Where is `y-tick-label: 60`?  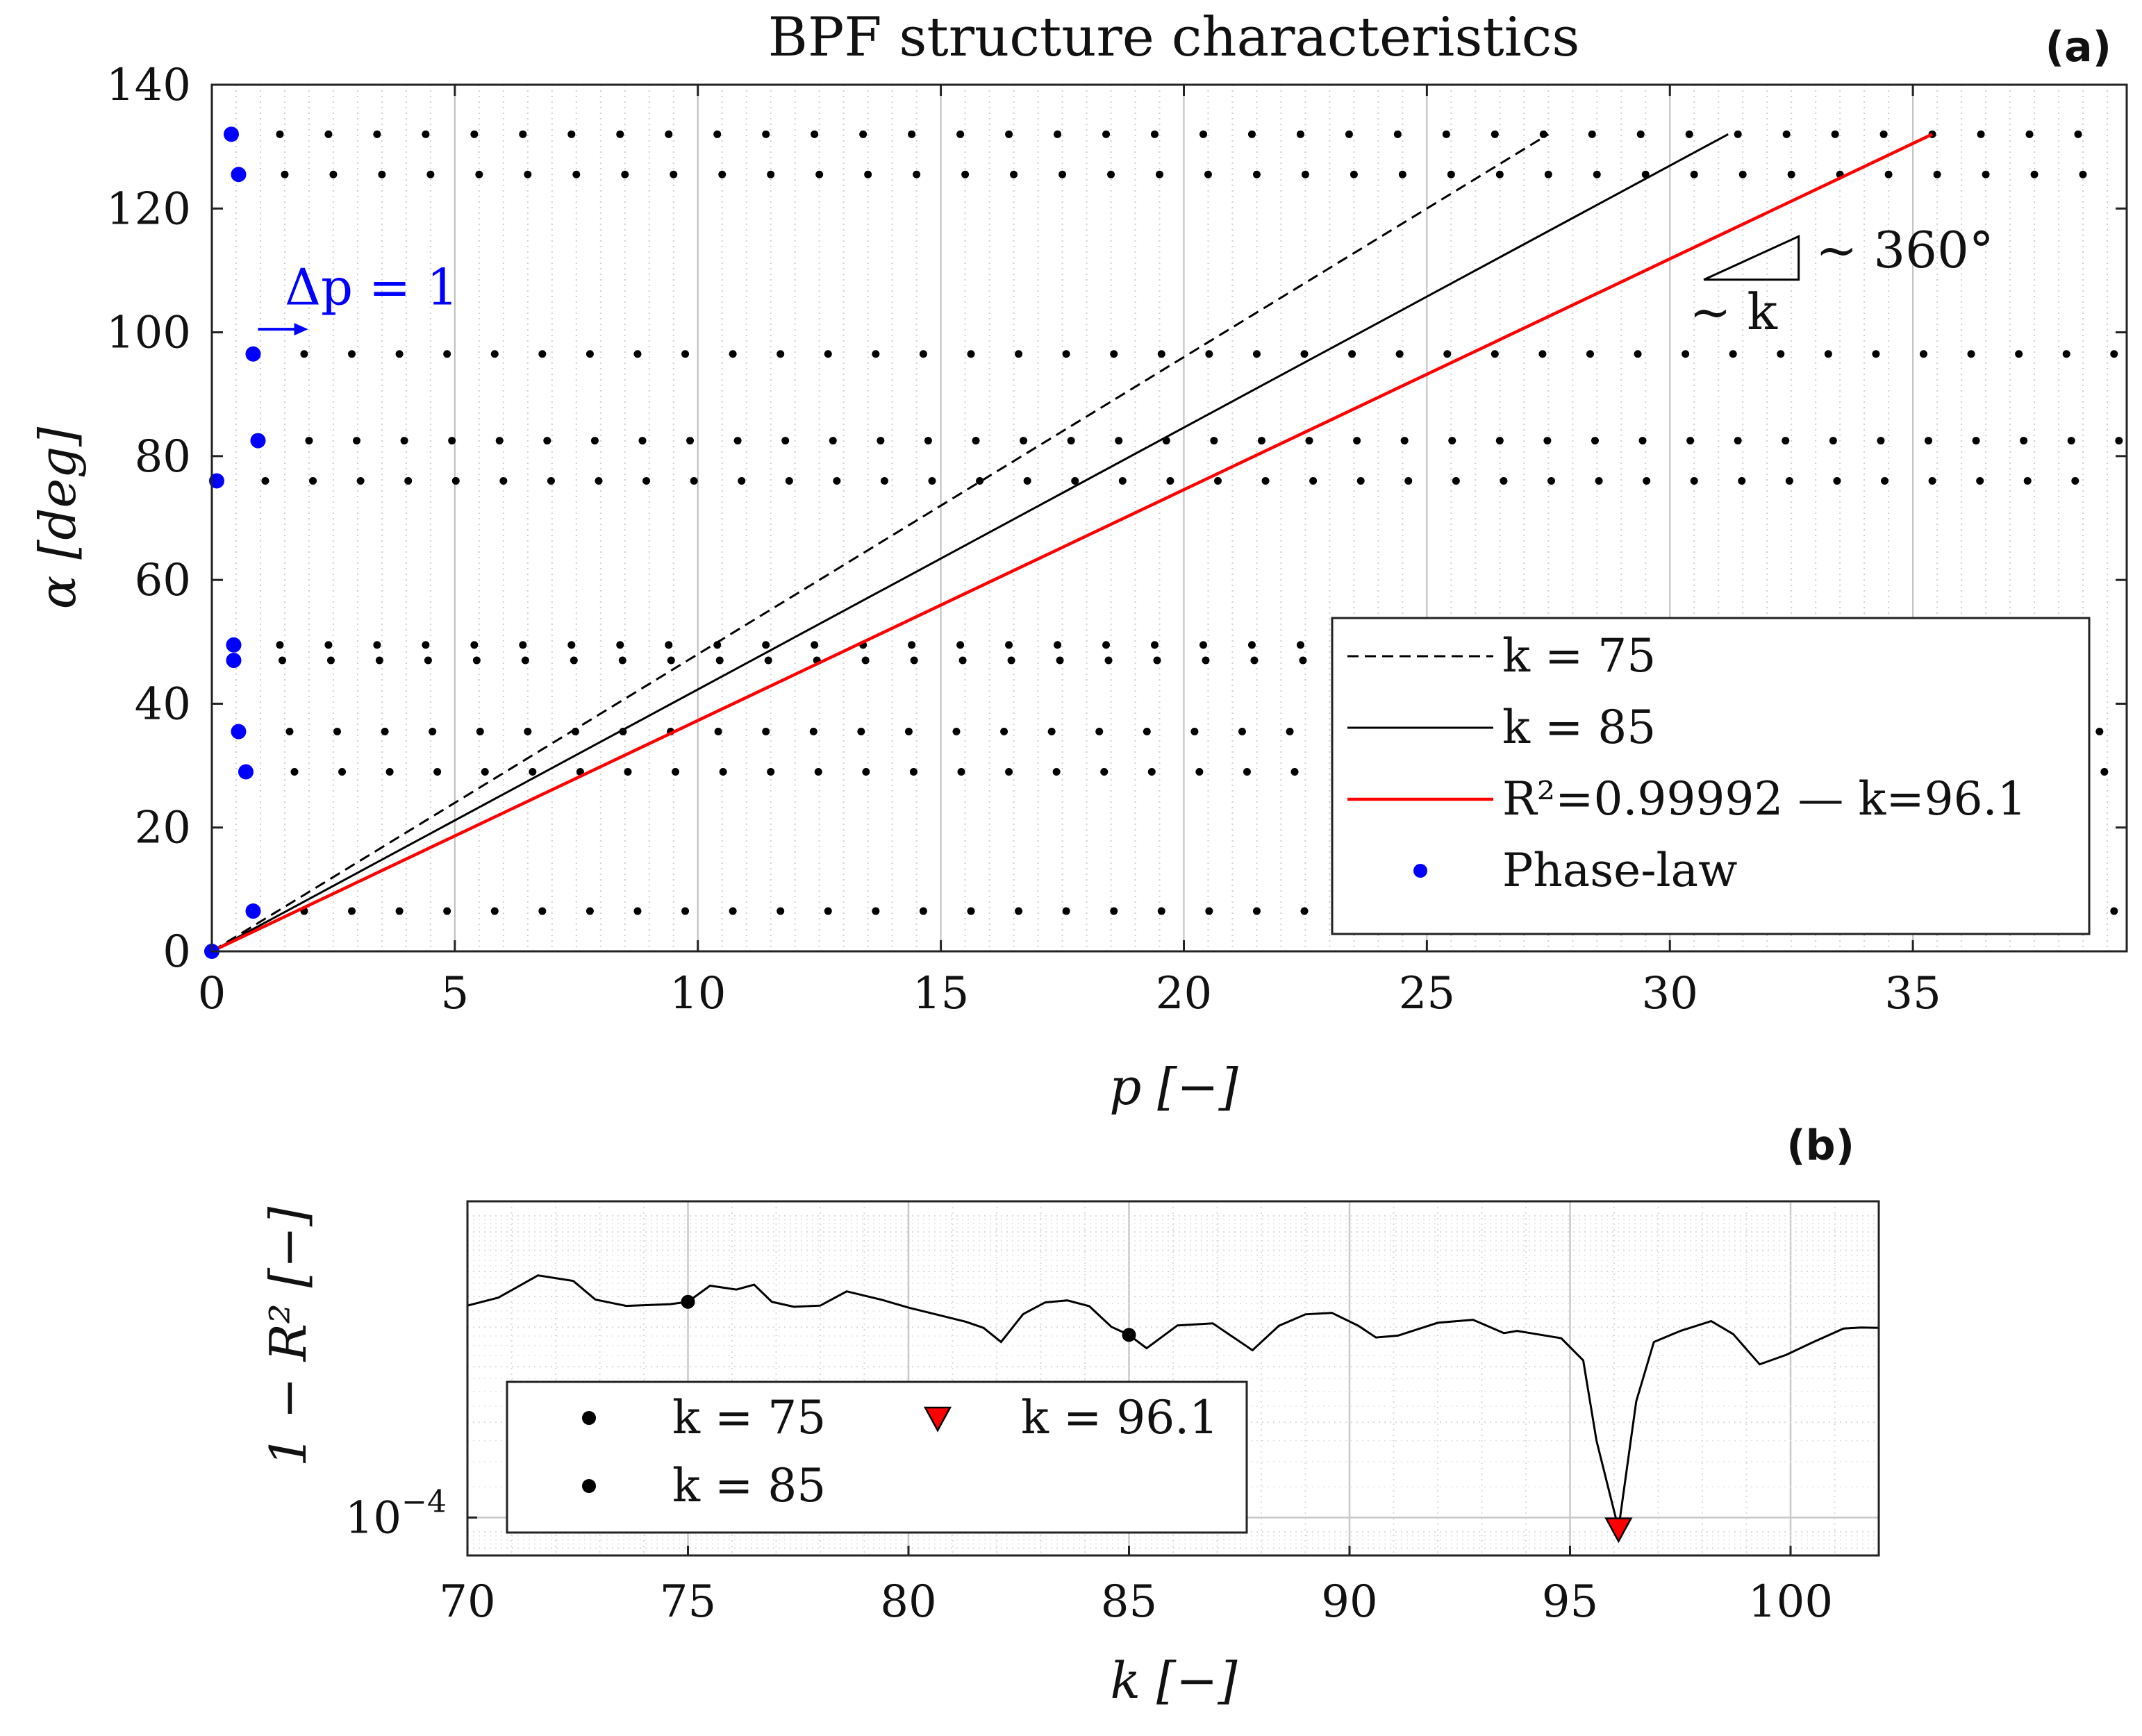
y-tick-label: 60 is located at coordinates (163, 580).